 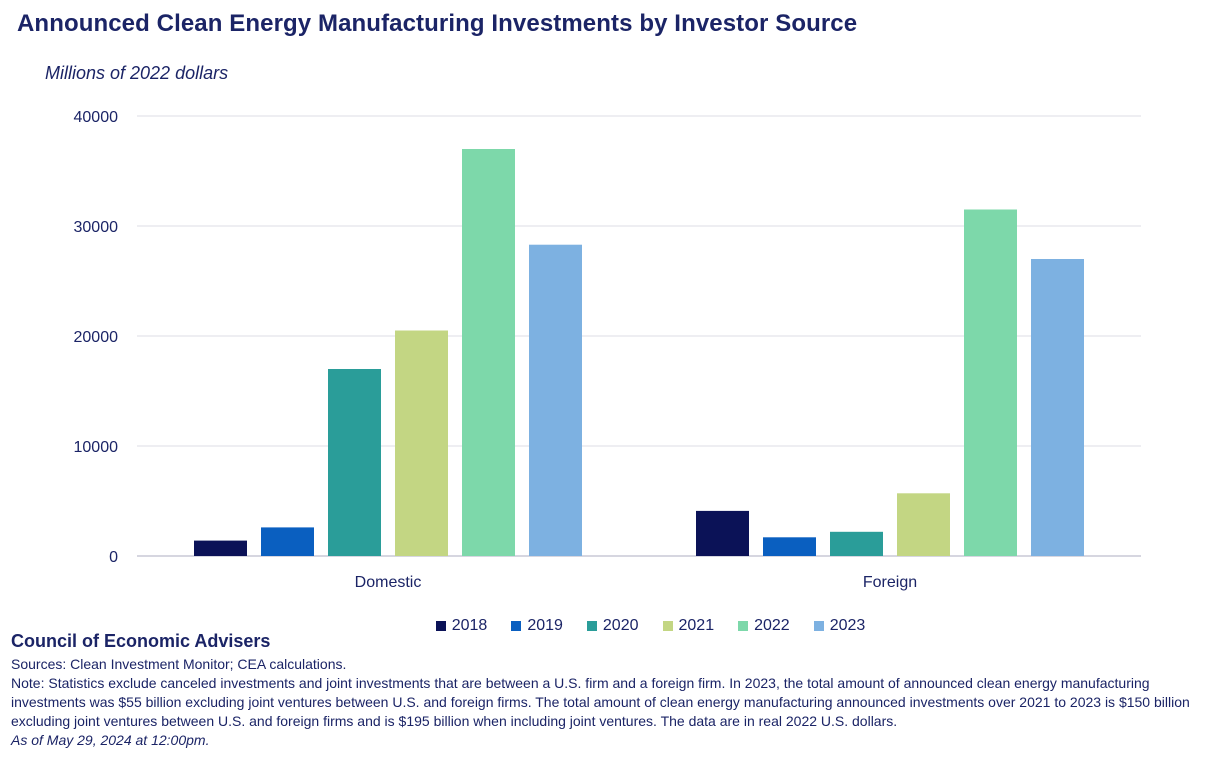 I want to click on legend-item-2021: 2021, so click(x=688, y=626).